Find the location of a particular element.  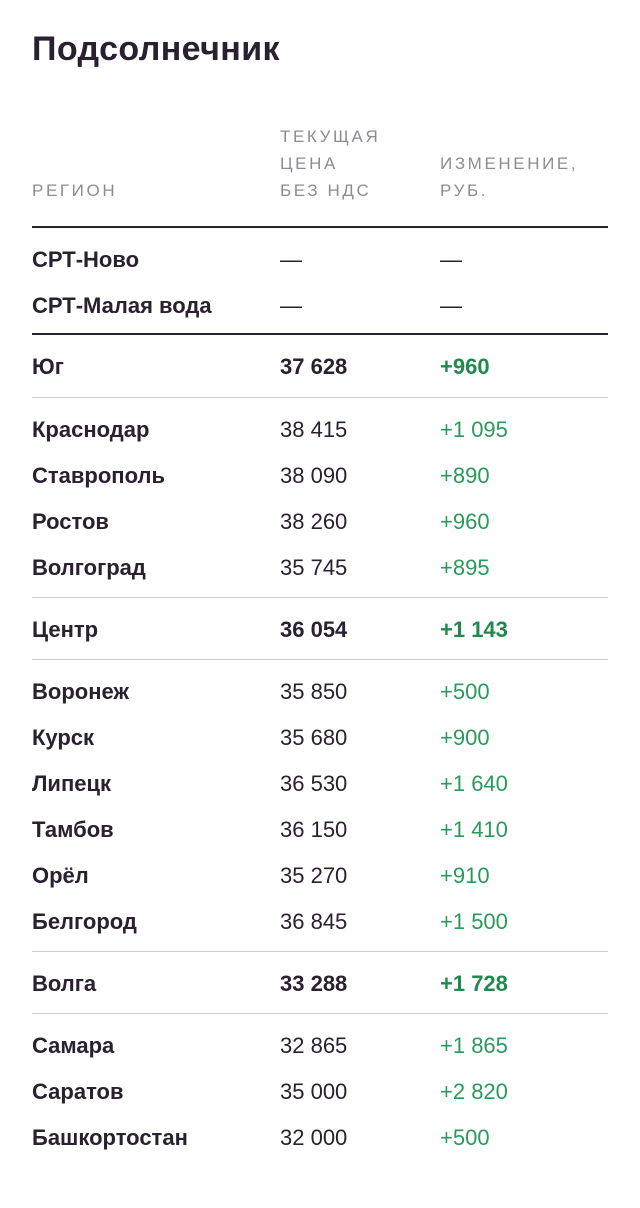

region-cell: Белгород is located at coordinates (84, 921).